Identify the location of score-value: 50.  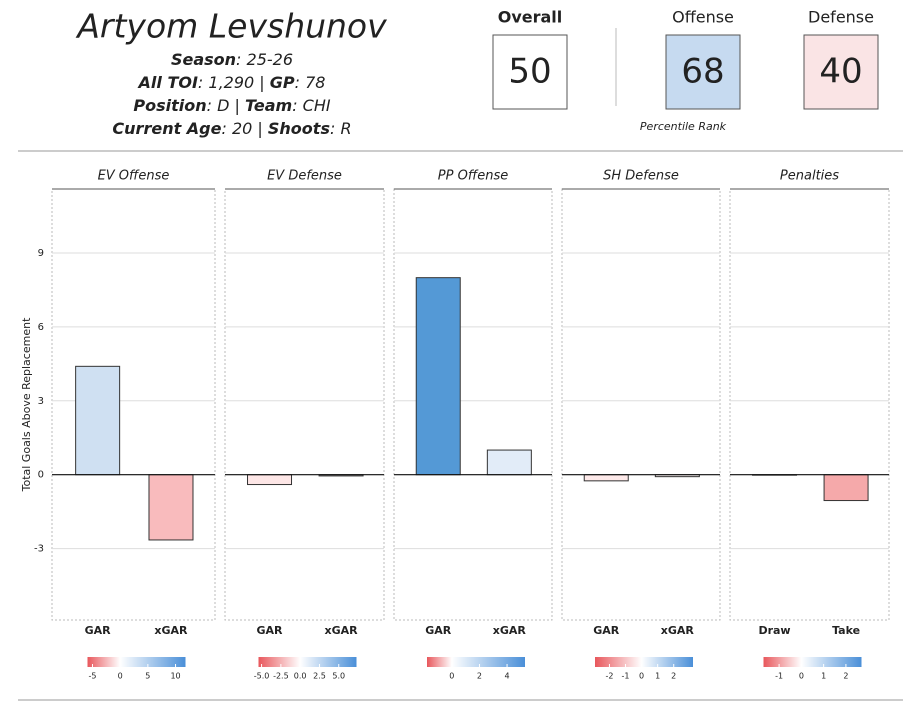
(529, 72).